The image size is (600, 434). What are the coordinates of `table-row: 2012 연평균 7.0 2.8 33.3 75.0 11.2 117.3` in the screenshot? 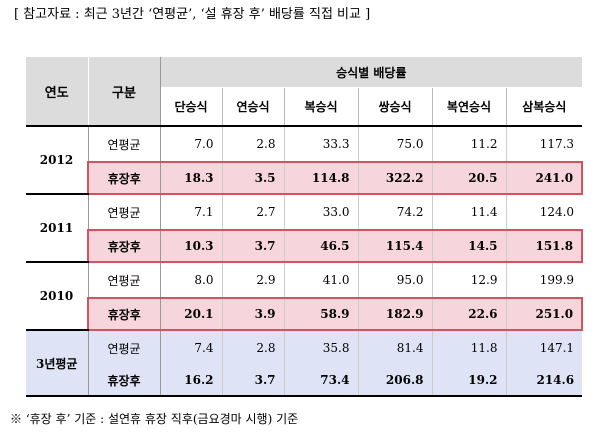 It's located at (304, 160).